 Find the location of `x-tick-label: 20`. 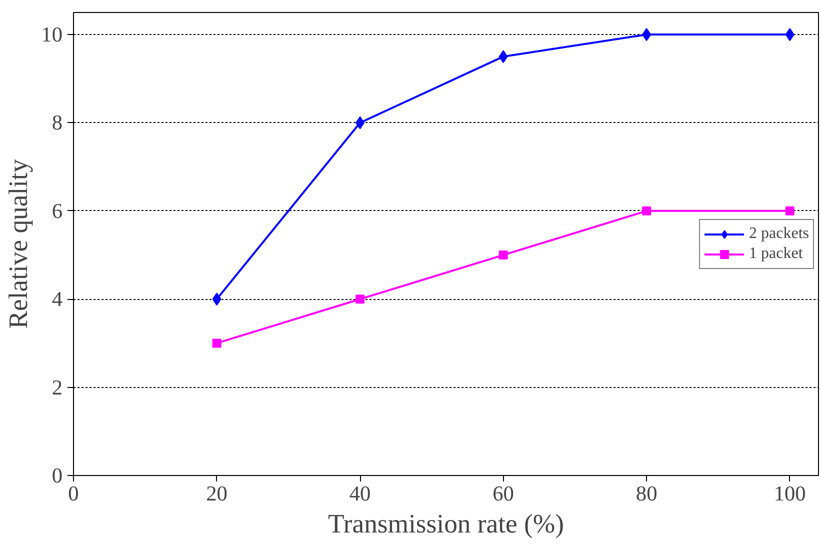

x-tick-label: 20 is located at coordinates (217, 494).